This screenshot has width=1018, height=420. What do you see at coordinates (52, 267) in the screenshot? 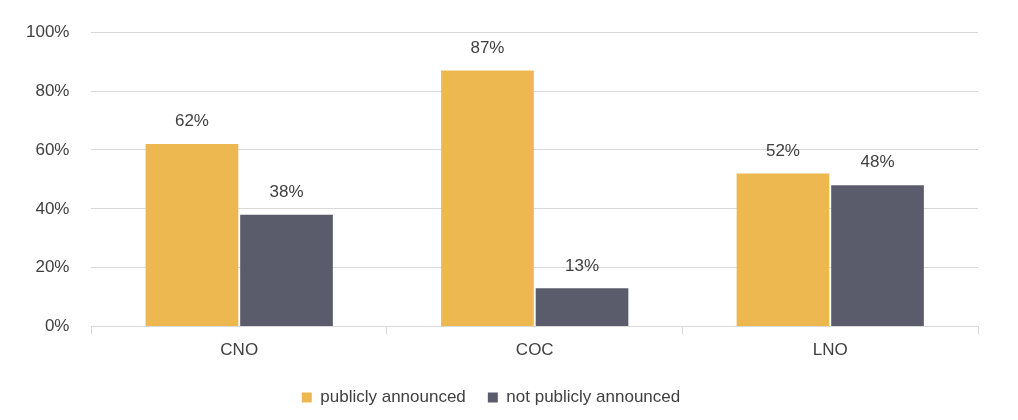
I see `y-tick-label: 20%` at bounding box center [52, 267].